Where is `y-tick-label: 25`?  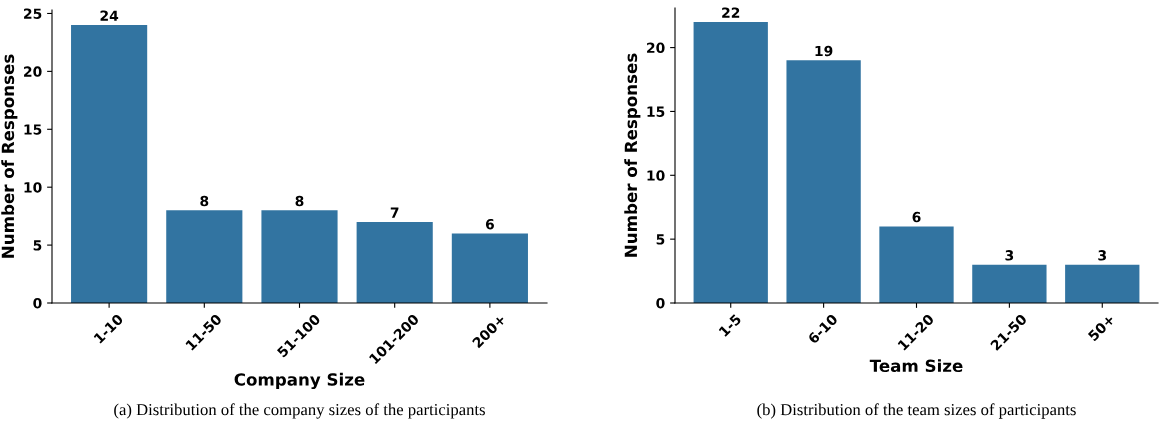
y-tick-label: 25 is located at coordinates (33, 13).